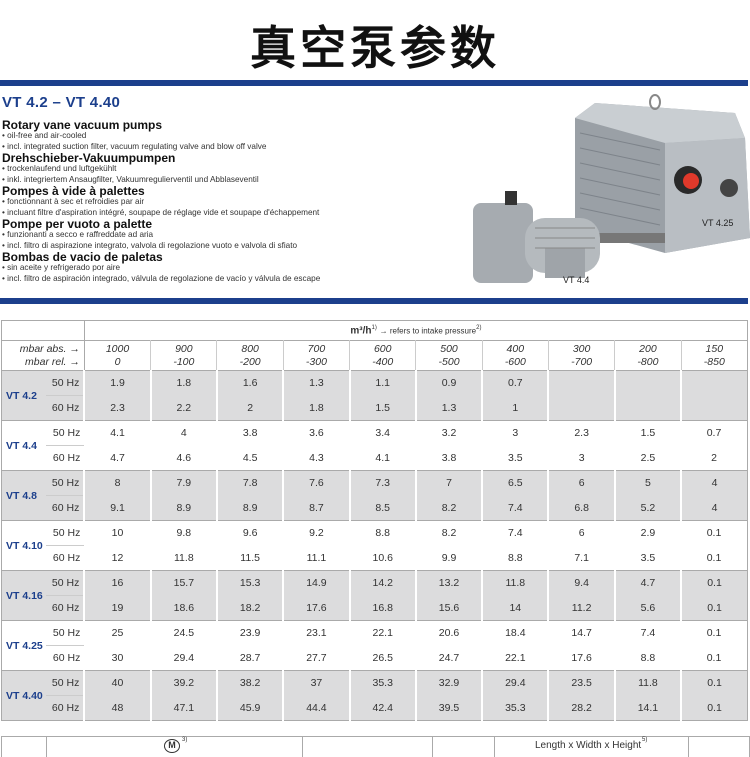 This screenshot has height=757, width=750. Describe the element at coordinates (249, 683) in the screenshot. I see `flow-value: 38.2` at that location.